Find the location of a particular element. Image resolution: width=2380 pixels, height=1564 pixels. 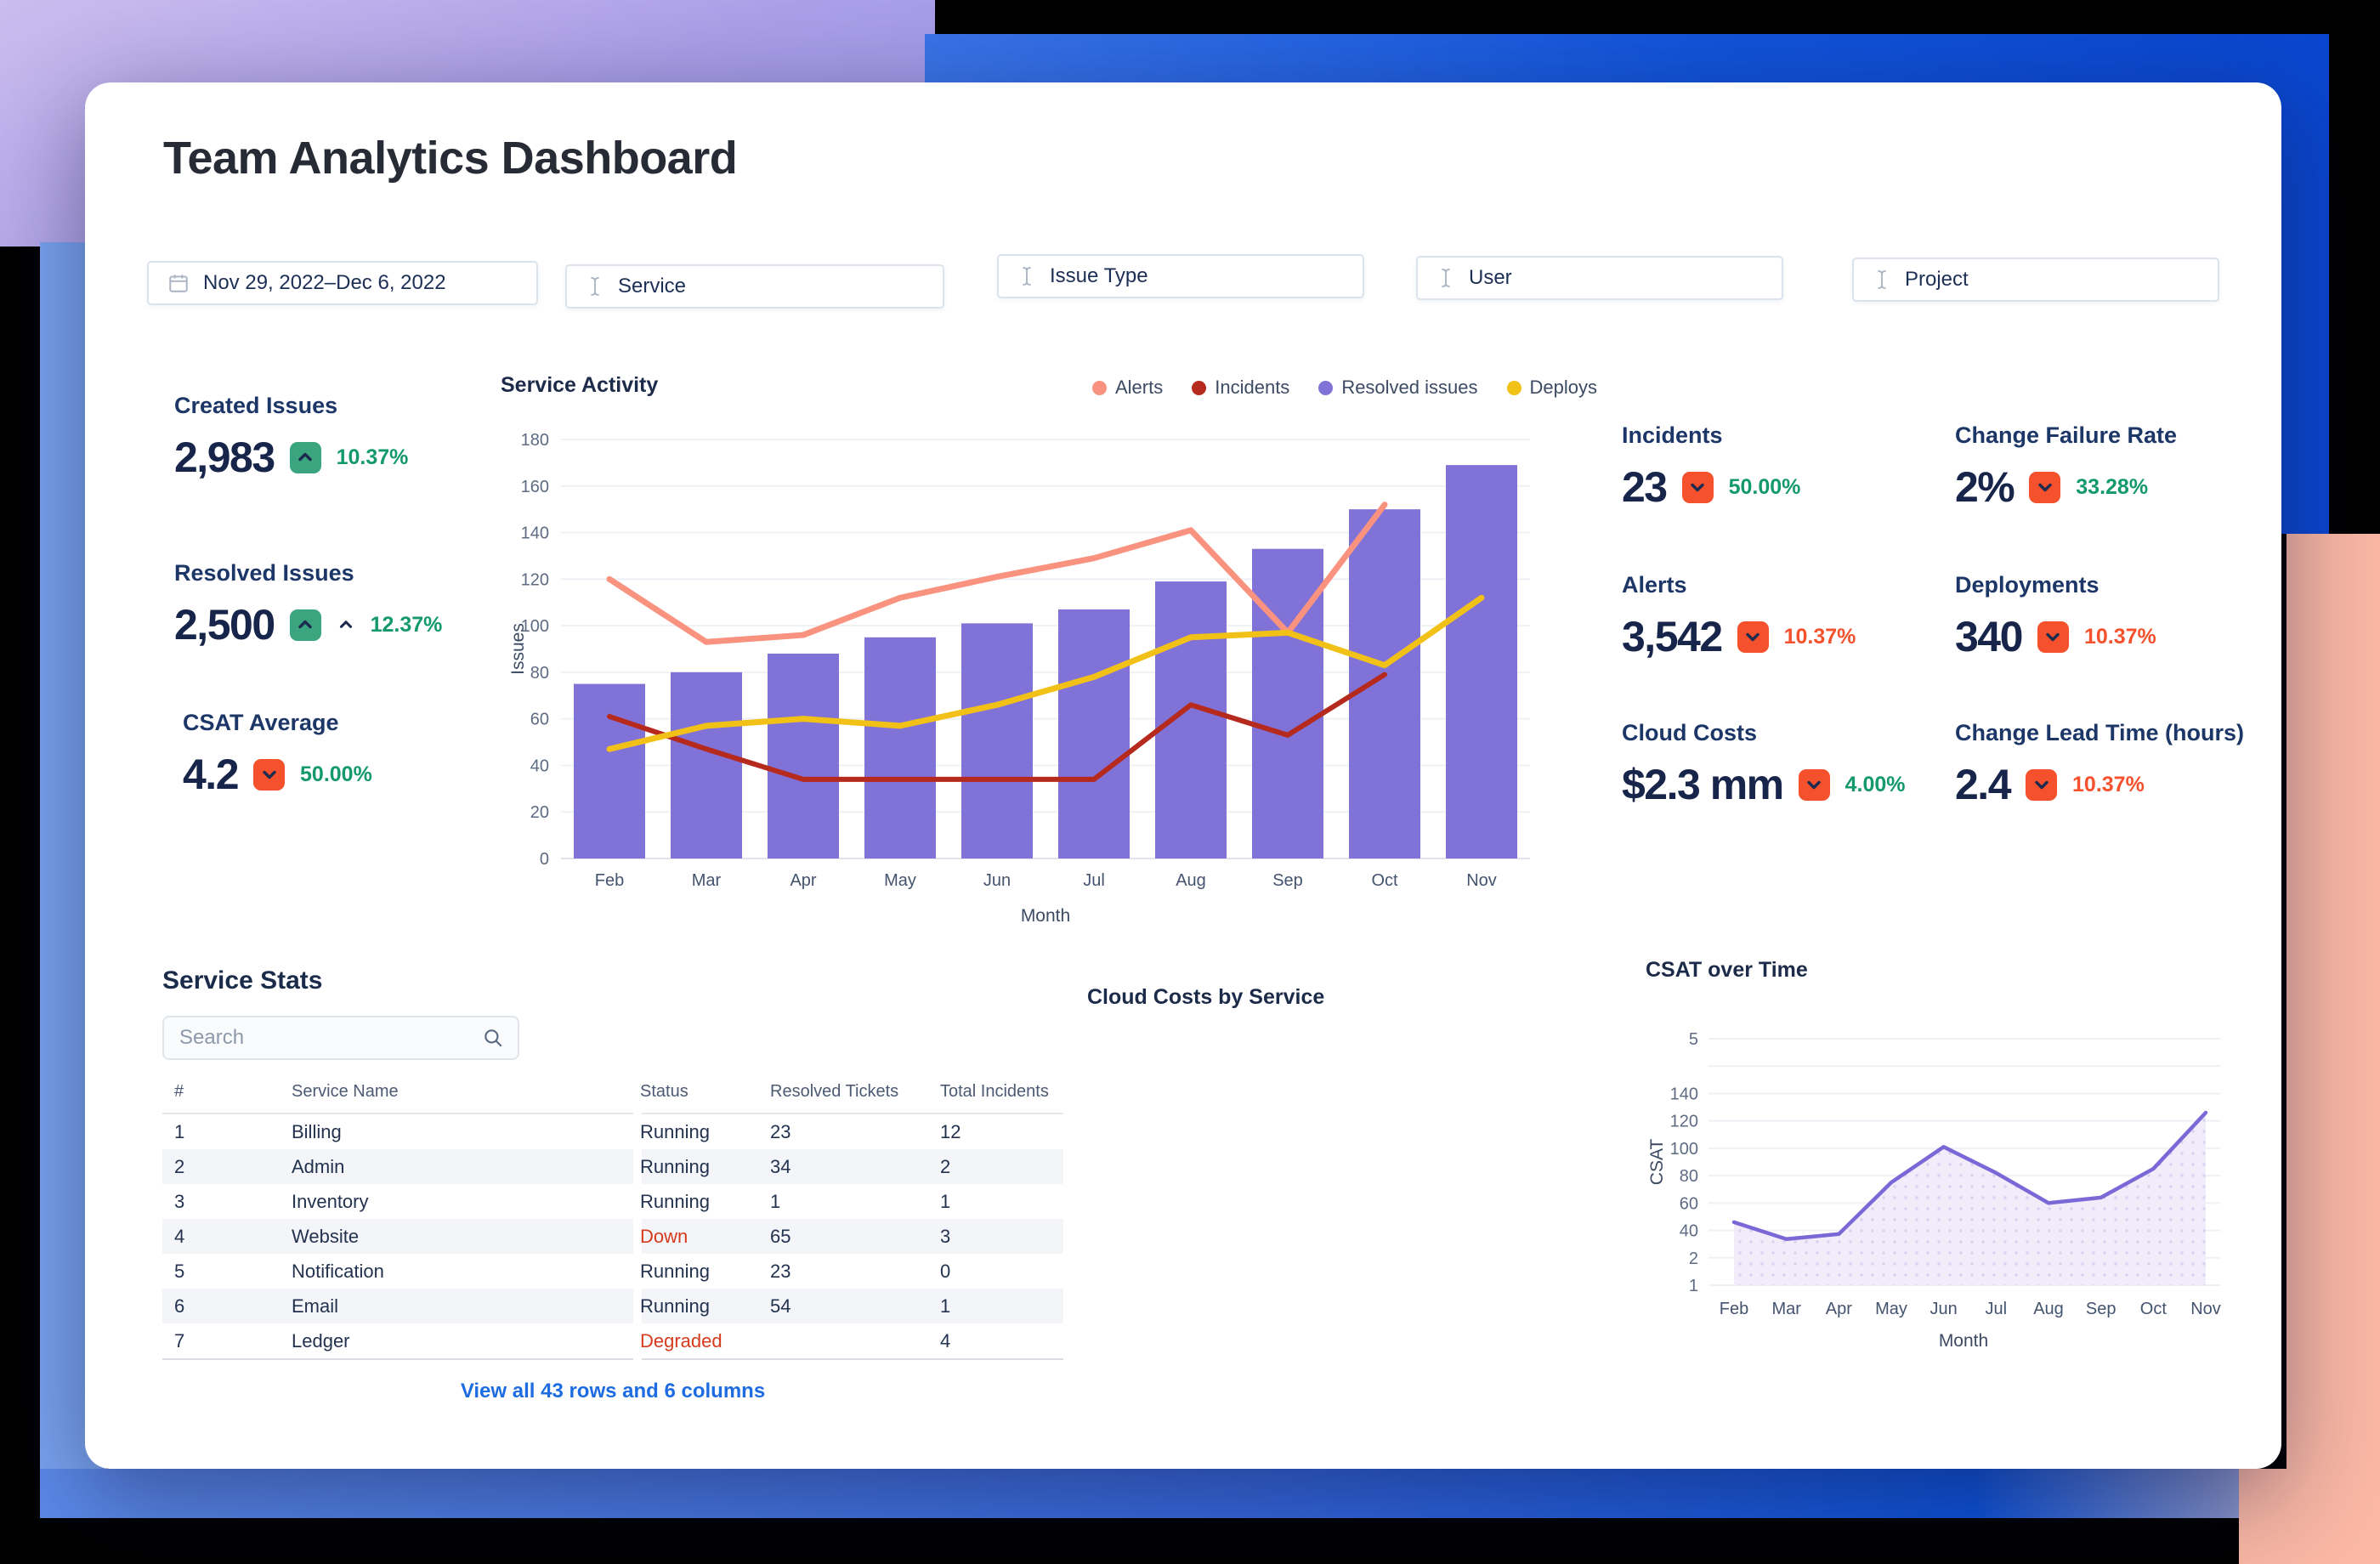

table-cell: 1 is located at coordinates (775, 1201).